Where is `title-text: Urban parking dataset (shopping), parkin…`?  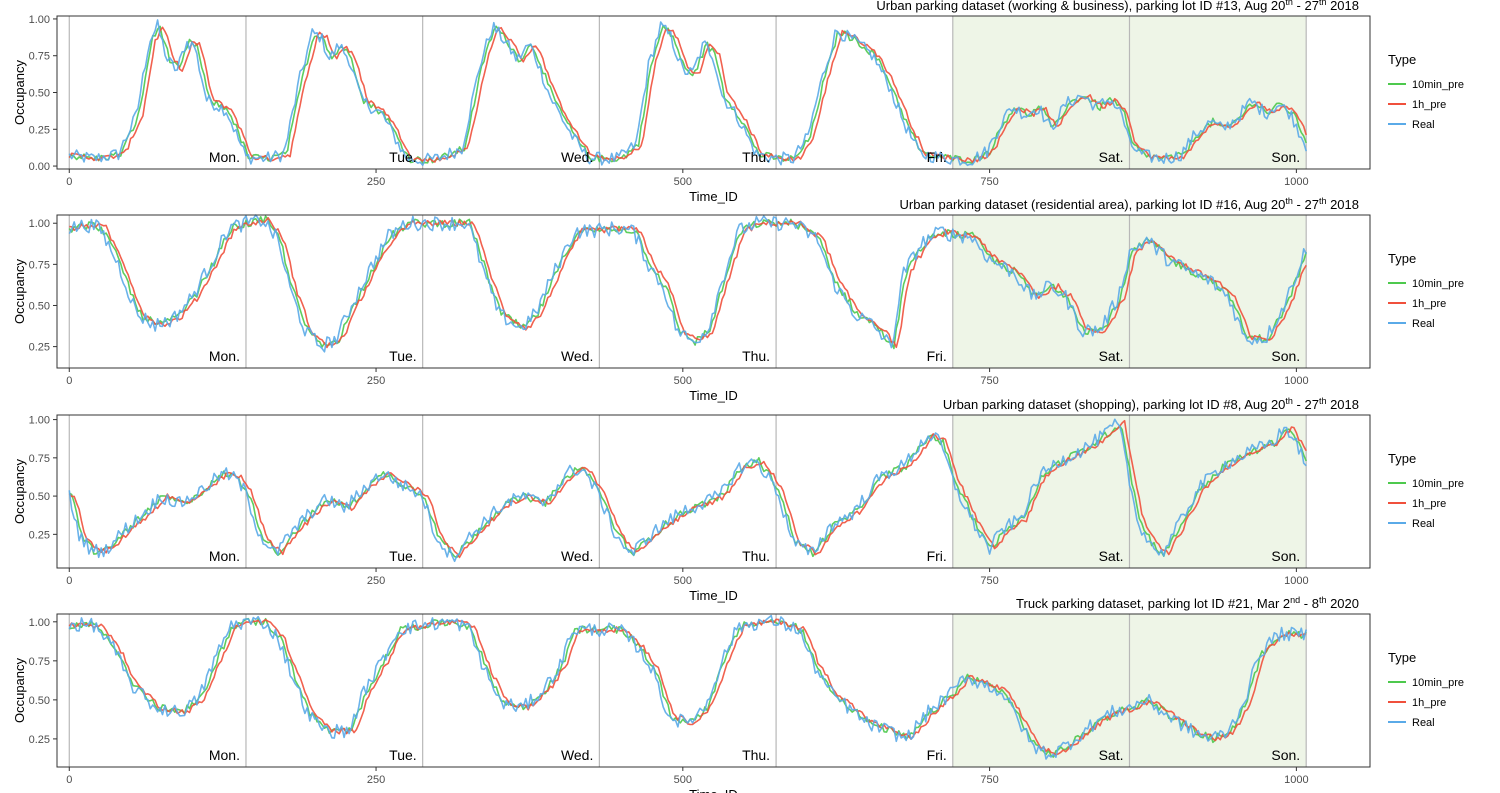 title-text: Urban parking dataset (shopping), parkin… is located at coordinates (1114, 404).